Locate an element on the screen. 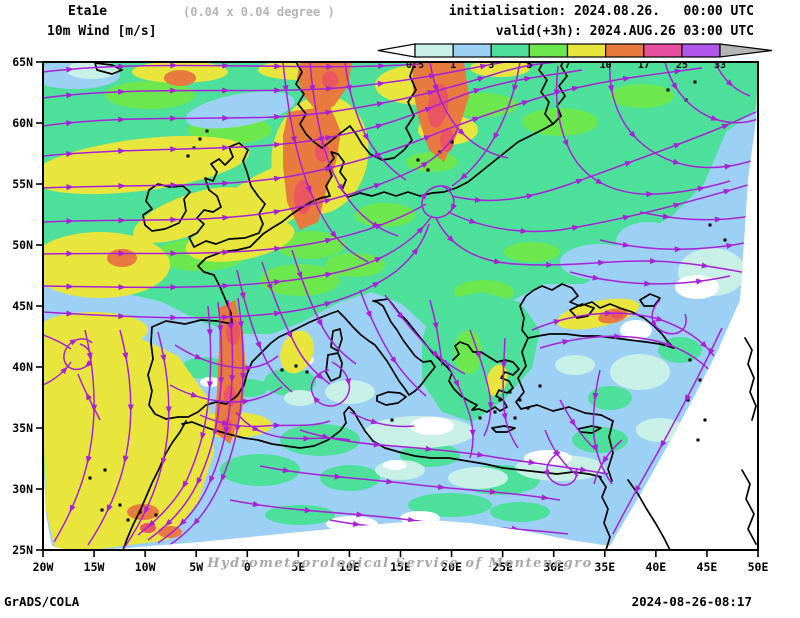 This screenshot has height=618, width=800. svg-text: 35N is located at coordinates (22, 428).